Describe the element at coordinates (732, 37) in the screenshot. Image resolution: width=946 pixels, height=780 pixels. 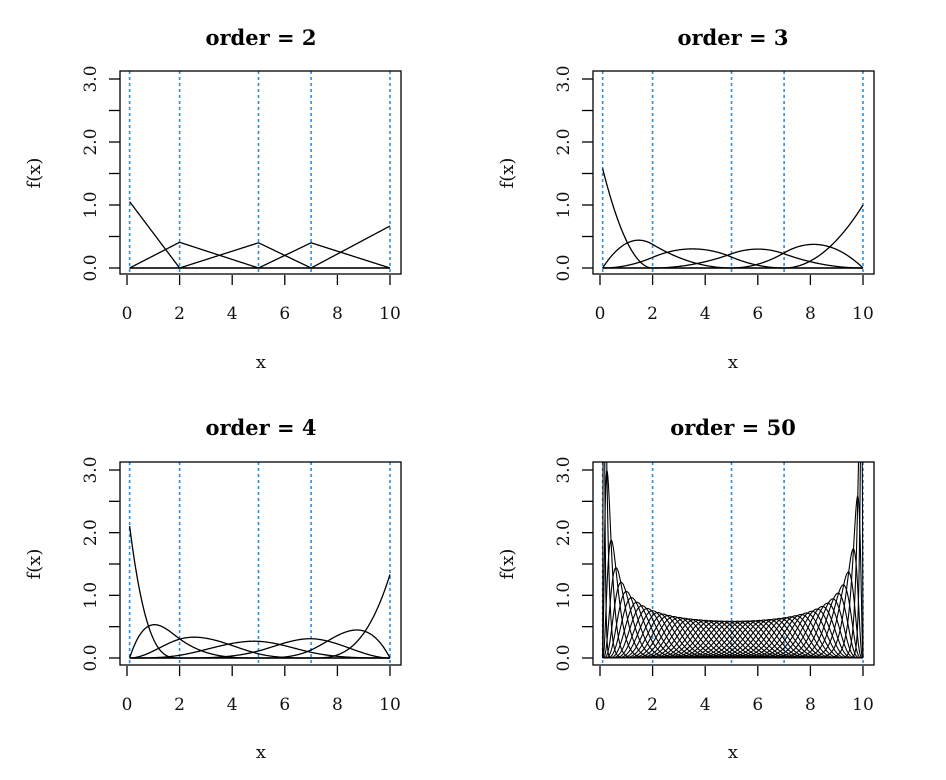
I see `panel-title: order = 3` at that location.